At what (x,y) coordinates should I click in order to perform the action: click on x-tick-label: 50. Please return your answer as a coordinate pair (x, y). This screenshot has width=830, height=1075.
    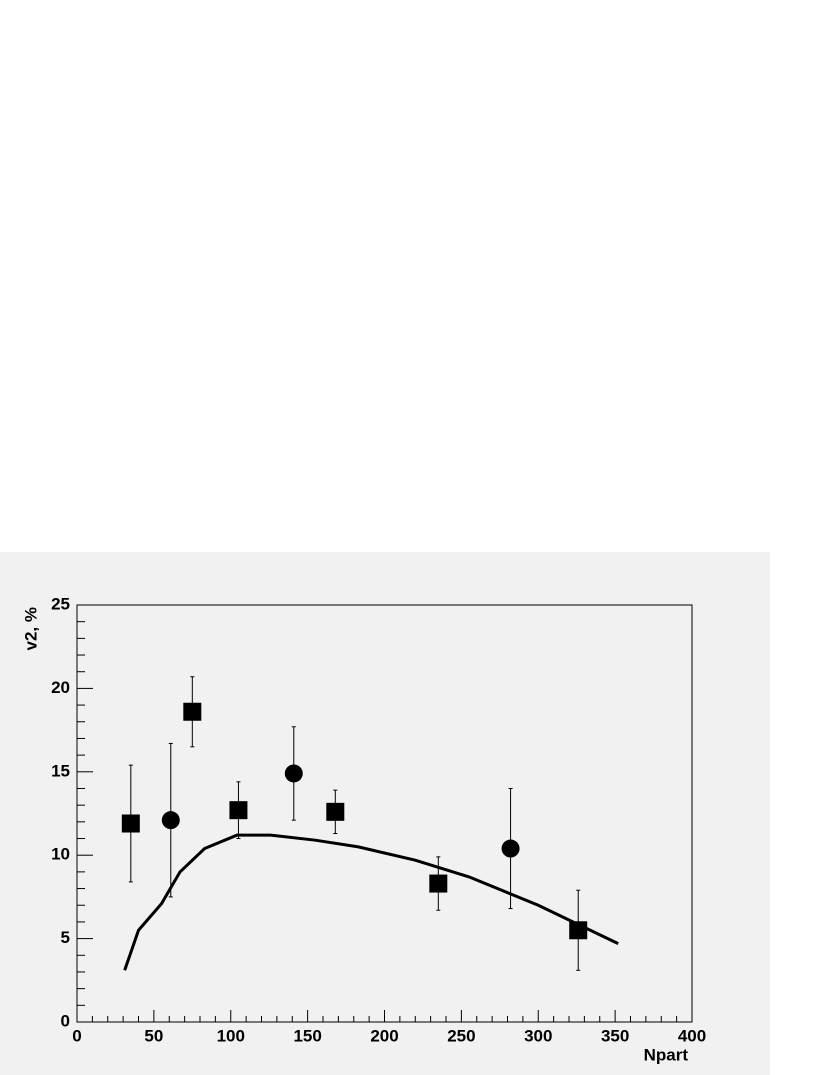
    Looking at the image, I should click on (153, 1035).